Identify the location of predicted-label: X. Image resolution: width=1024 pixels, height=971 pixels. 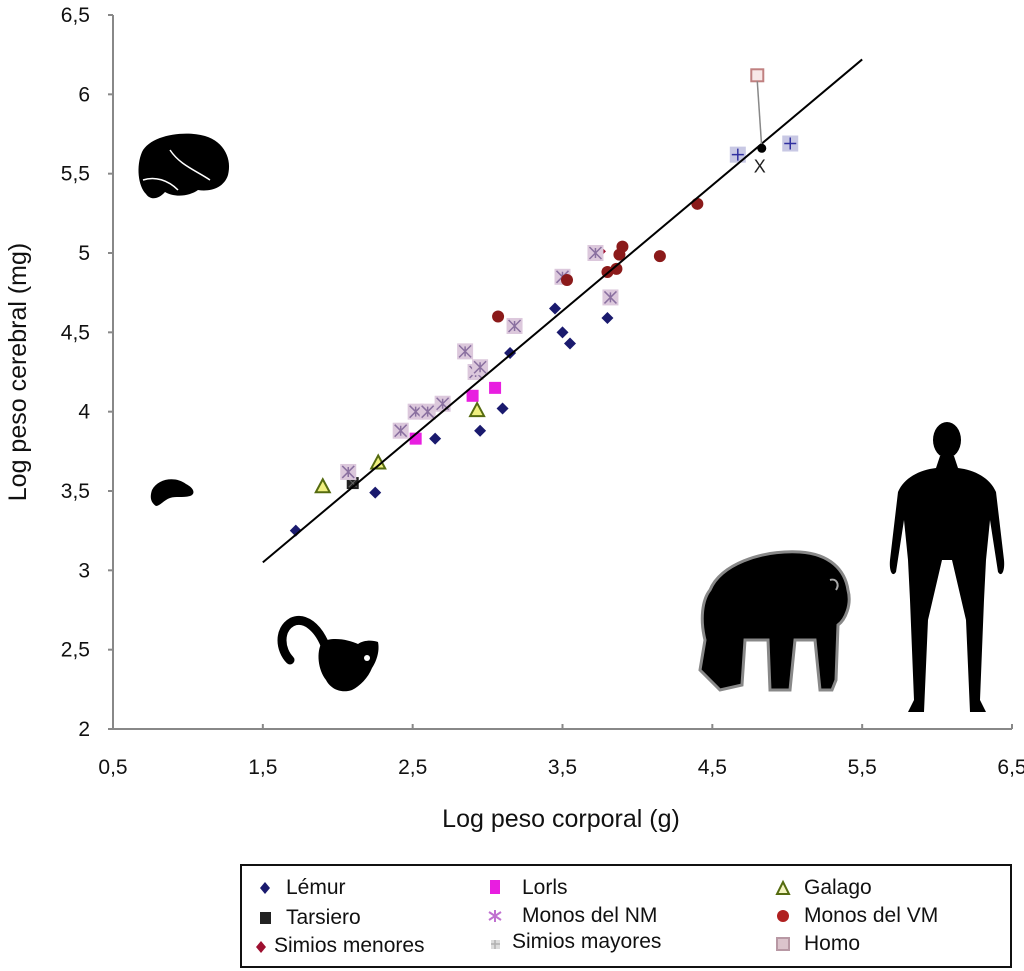
(760, 166).